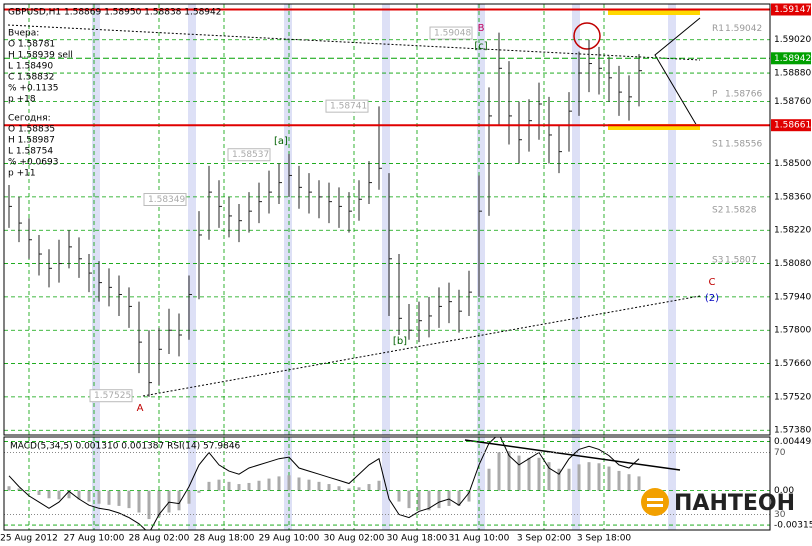 Image resolution: width=812 pixels, height=546 pixels. I want to click on price-tag-label: 1.57525, so click(112, 396).